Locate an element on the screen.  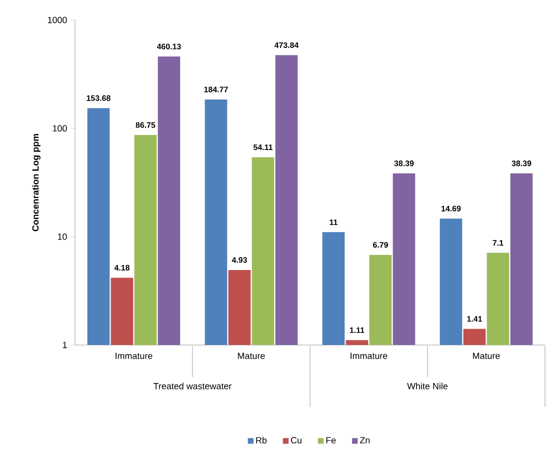
y-tick-label: 100 is located at coordinates (59, 128).